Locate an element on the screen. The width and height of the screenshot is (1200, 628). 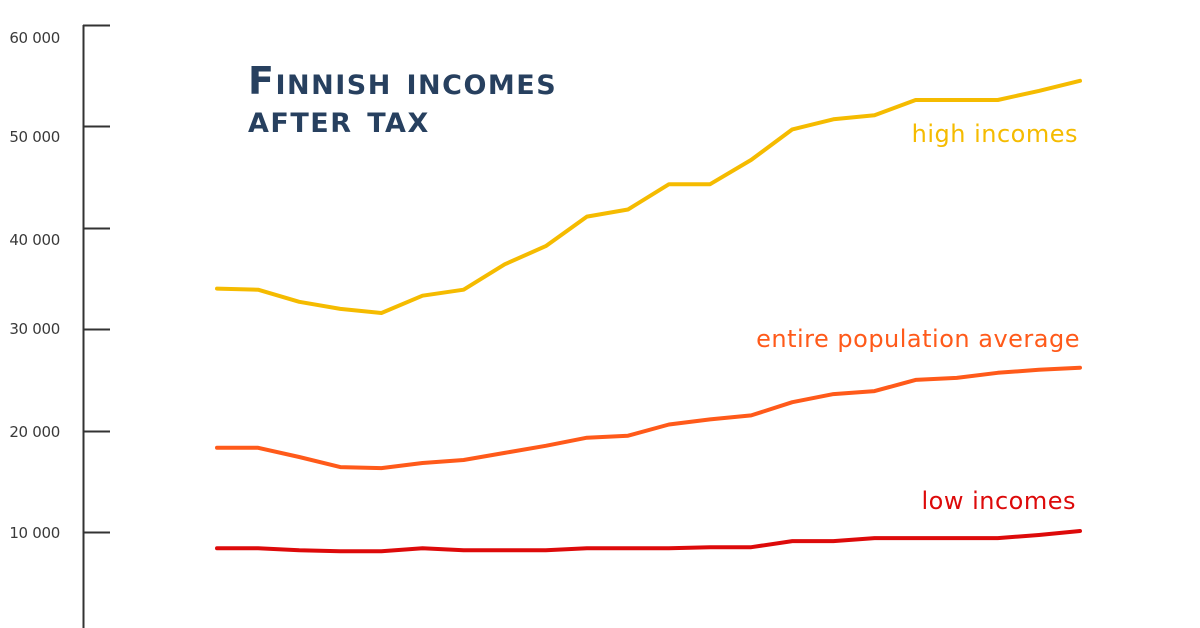
chart-title: Finnish incomes after tax is located at coordinates (402, 100).